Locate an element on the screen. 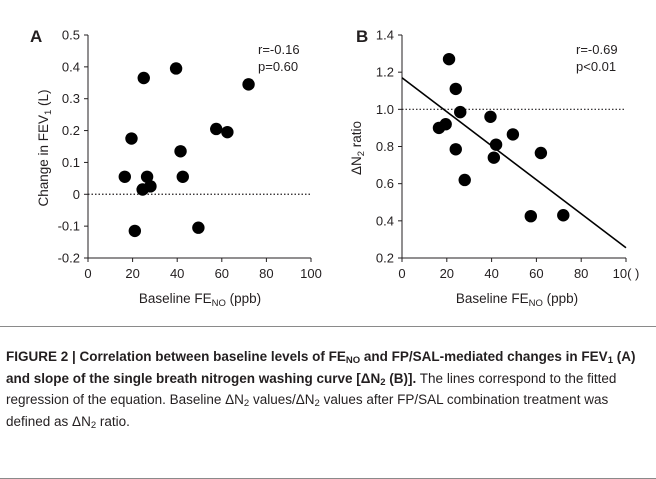 The height and width of the screenshot is (479, 656). caption-plain-3-sub: 2 is located at coordinates (93, 425).